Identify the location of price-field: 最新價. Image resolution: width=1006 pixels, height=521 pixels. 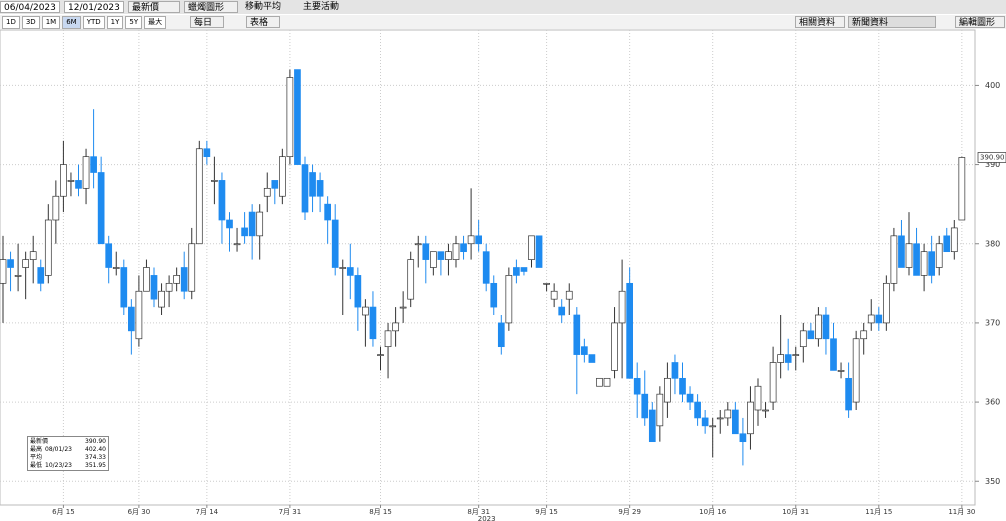
(154, 7).